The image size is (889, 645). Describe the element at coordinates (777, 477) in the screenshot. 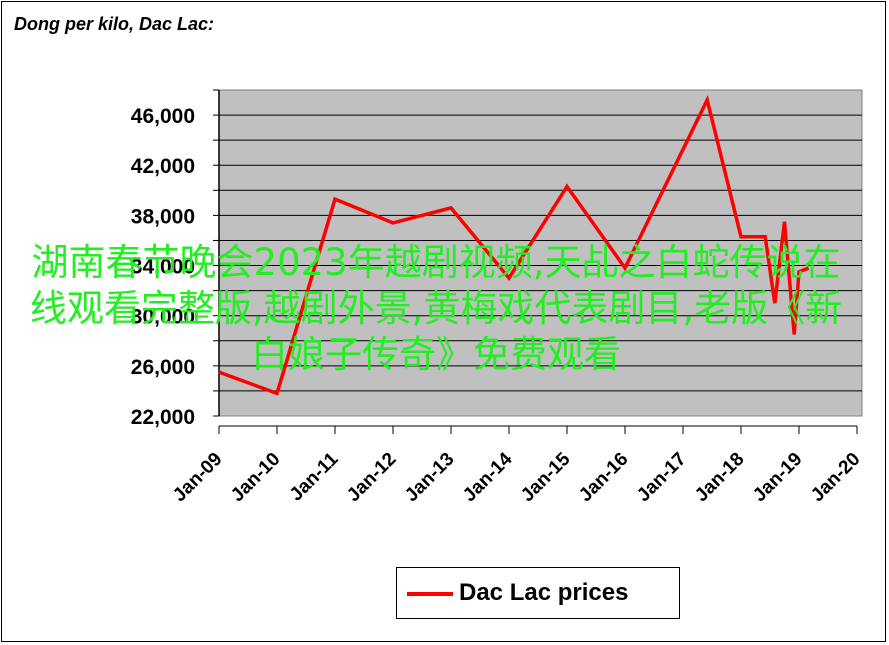

I see `x-tick-label: Jan-19` at that location.